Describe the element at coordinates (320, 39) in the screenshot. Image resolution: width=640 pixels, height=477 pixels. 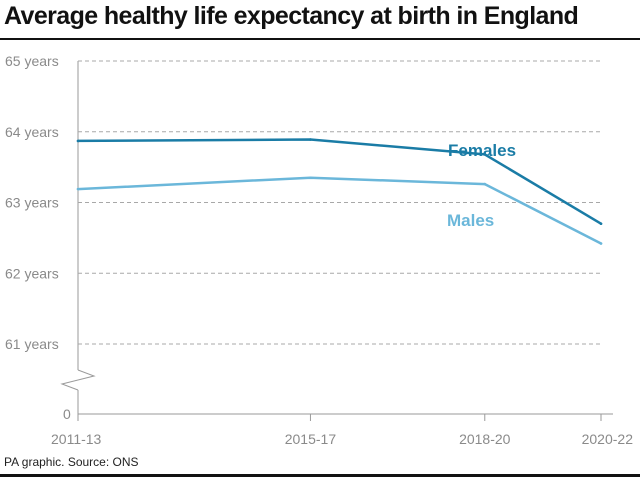
I see `title-rule` at that location.